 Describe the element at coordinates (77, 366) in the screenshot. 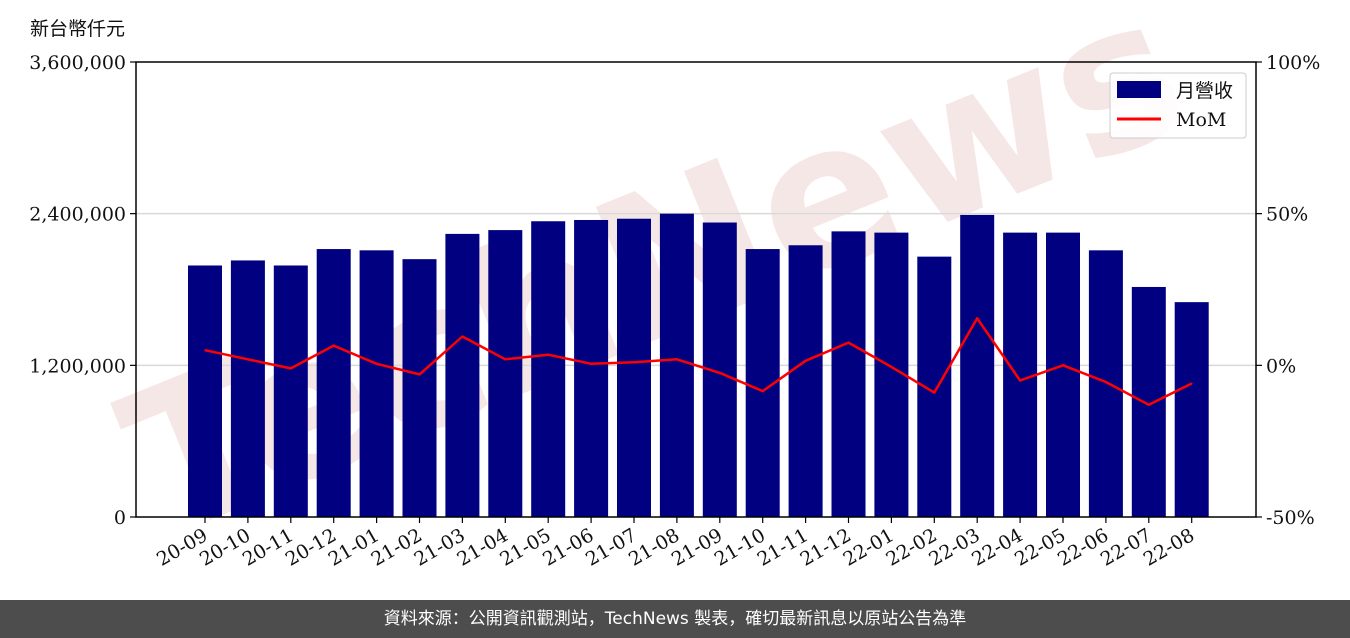

I see `left-tick-label: 1,200,000` at that location.